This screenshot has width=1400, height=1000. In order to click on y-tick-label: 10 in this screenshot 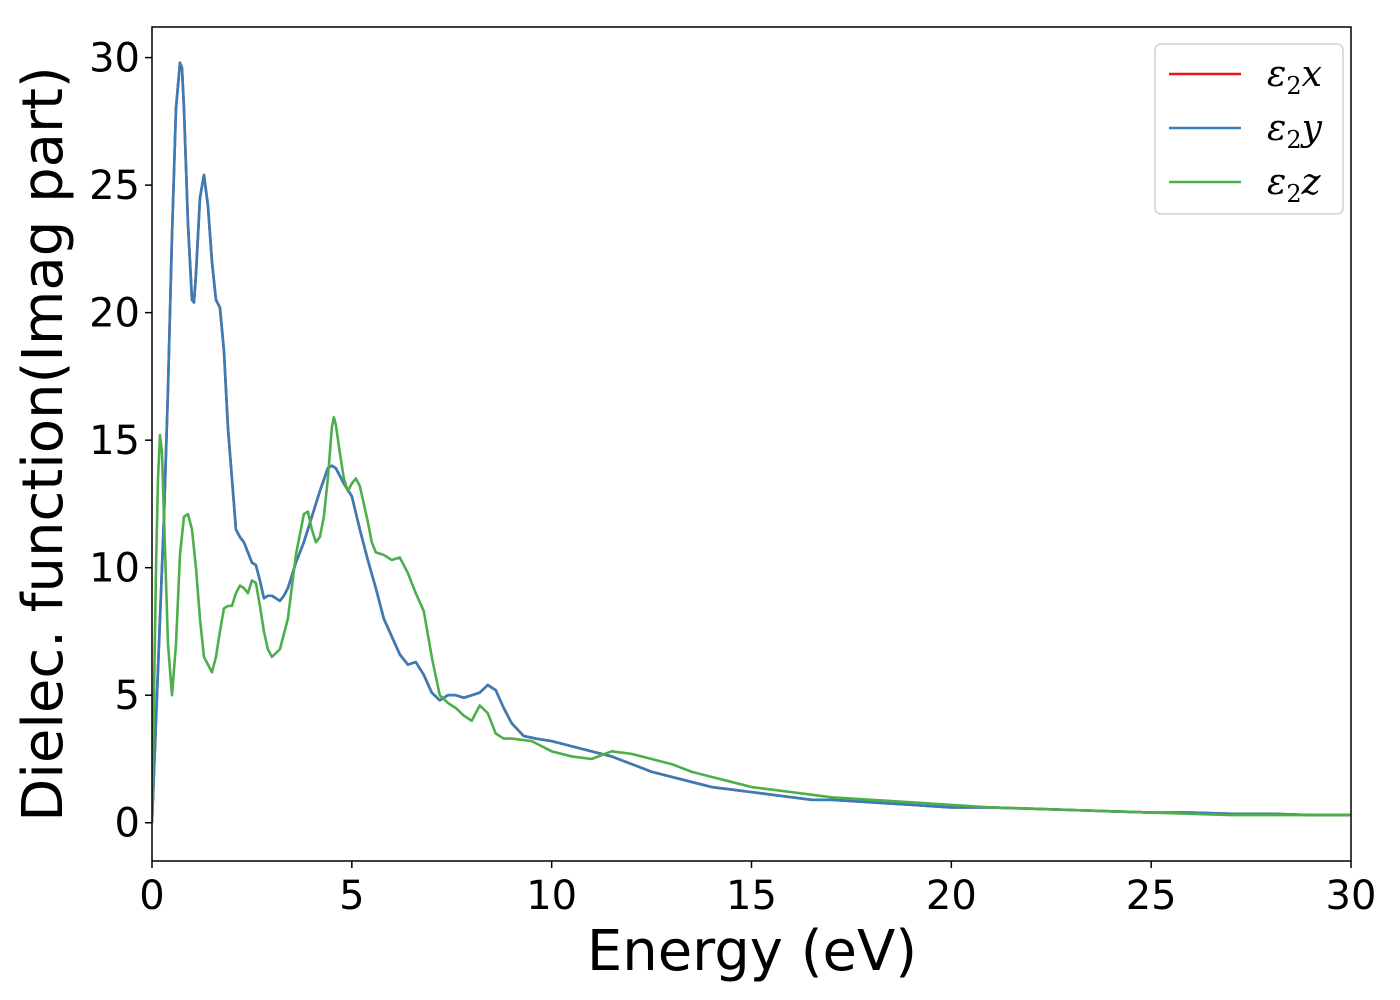, I will do `click(114, 569)`.